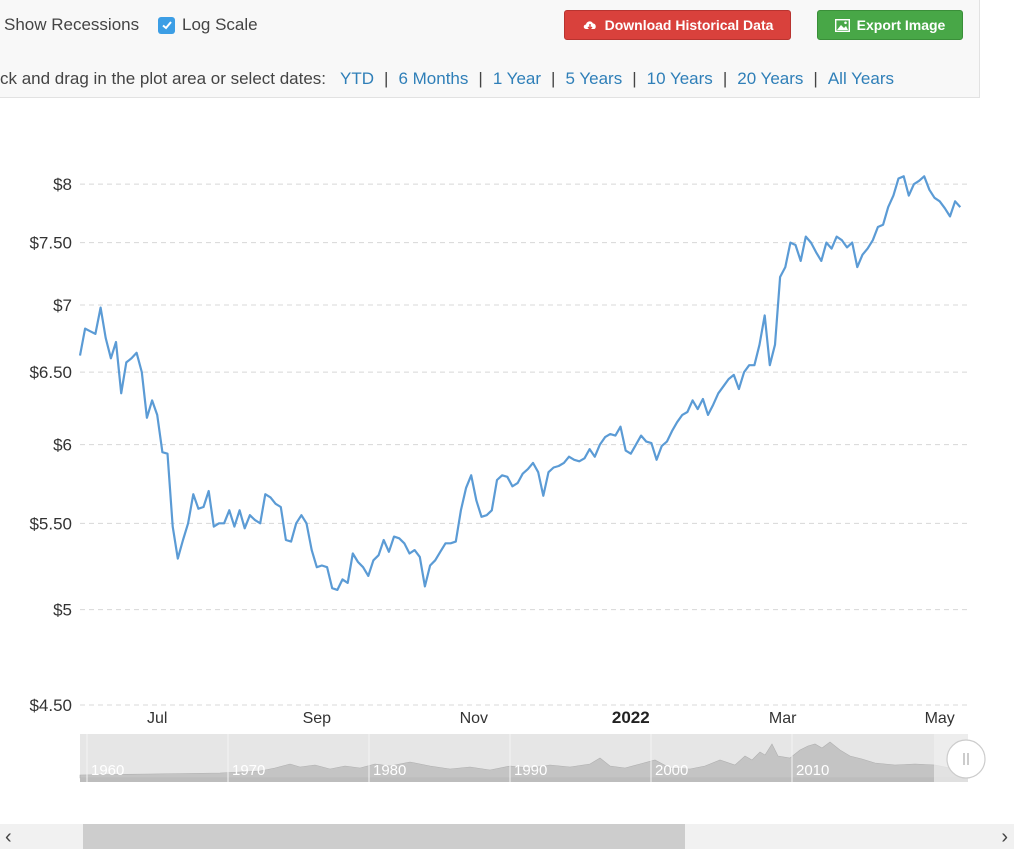  Describe the element at coordinates (783, 718) in the screenshot. I see `x-tick-label: Mar` at that location.